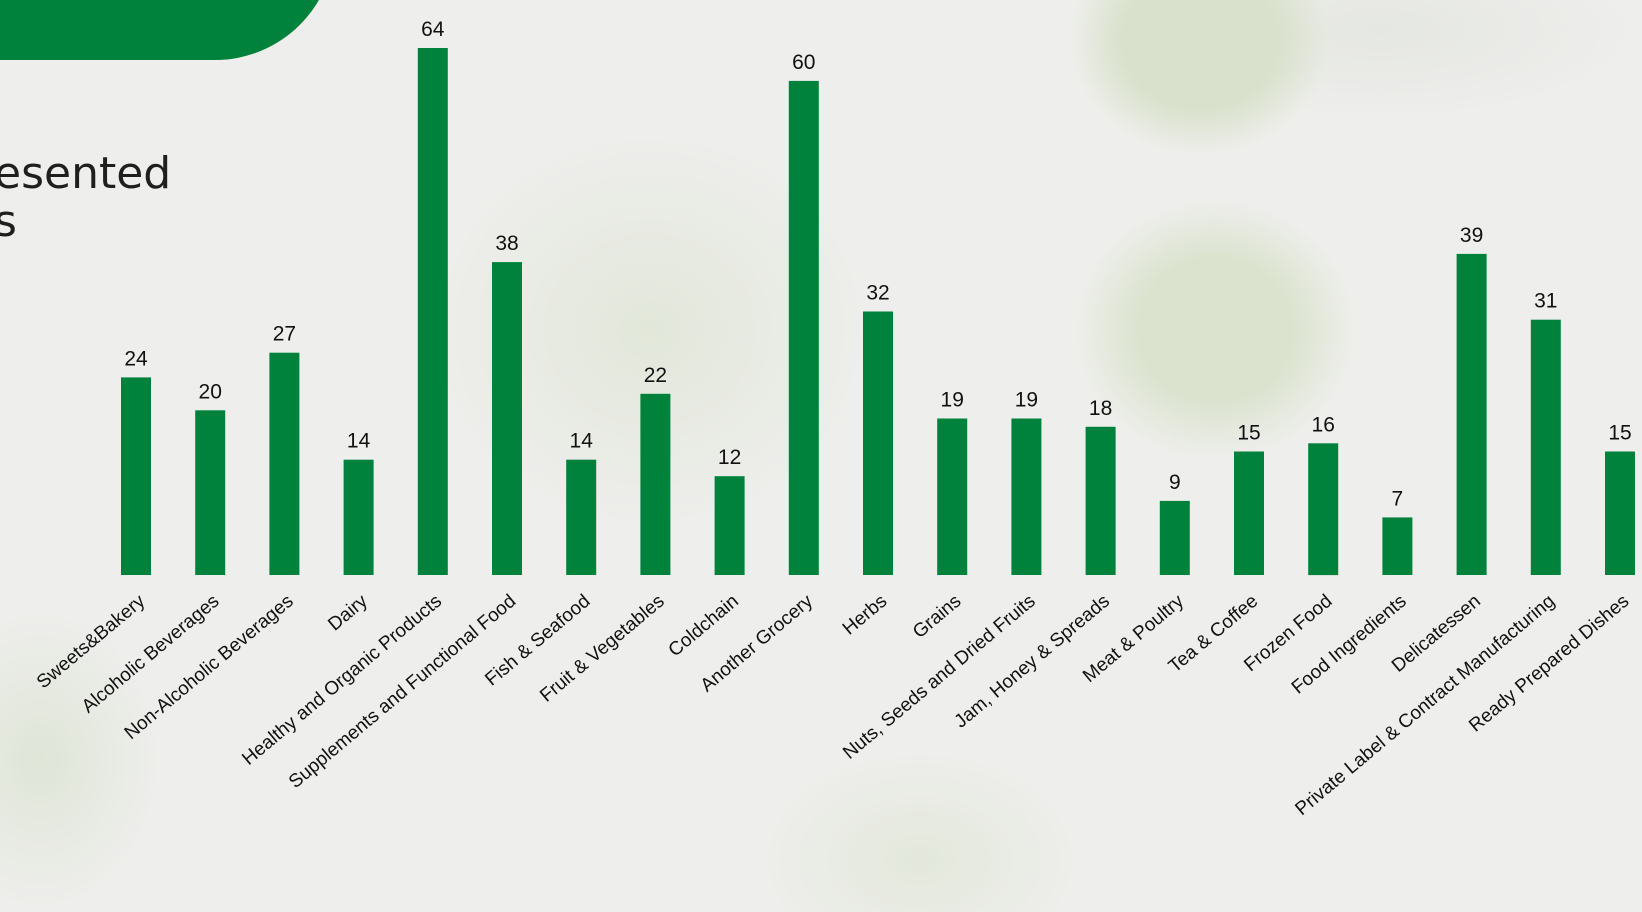 The image size is (1642, 912). Describe the element at coordinates (602, 649) in the screenshot. I see `category-label-fruit-vegetables: Fruit & Vegetables` at that location.